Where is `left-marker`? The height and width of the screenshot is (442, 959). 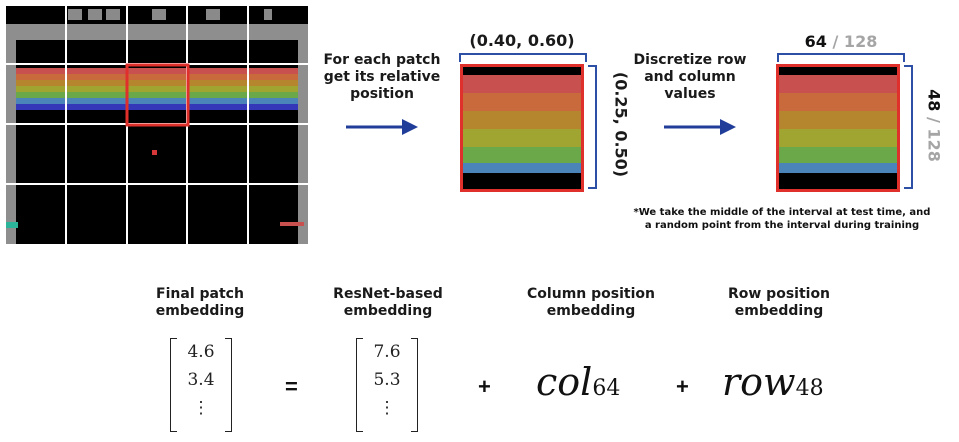
left-marker is located at coordinates (12, 225).